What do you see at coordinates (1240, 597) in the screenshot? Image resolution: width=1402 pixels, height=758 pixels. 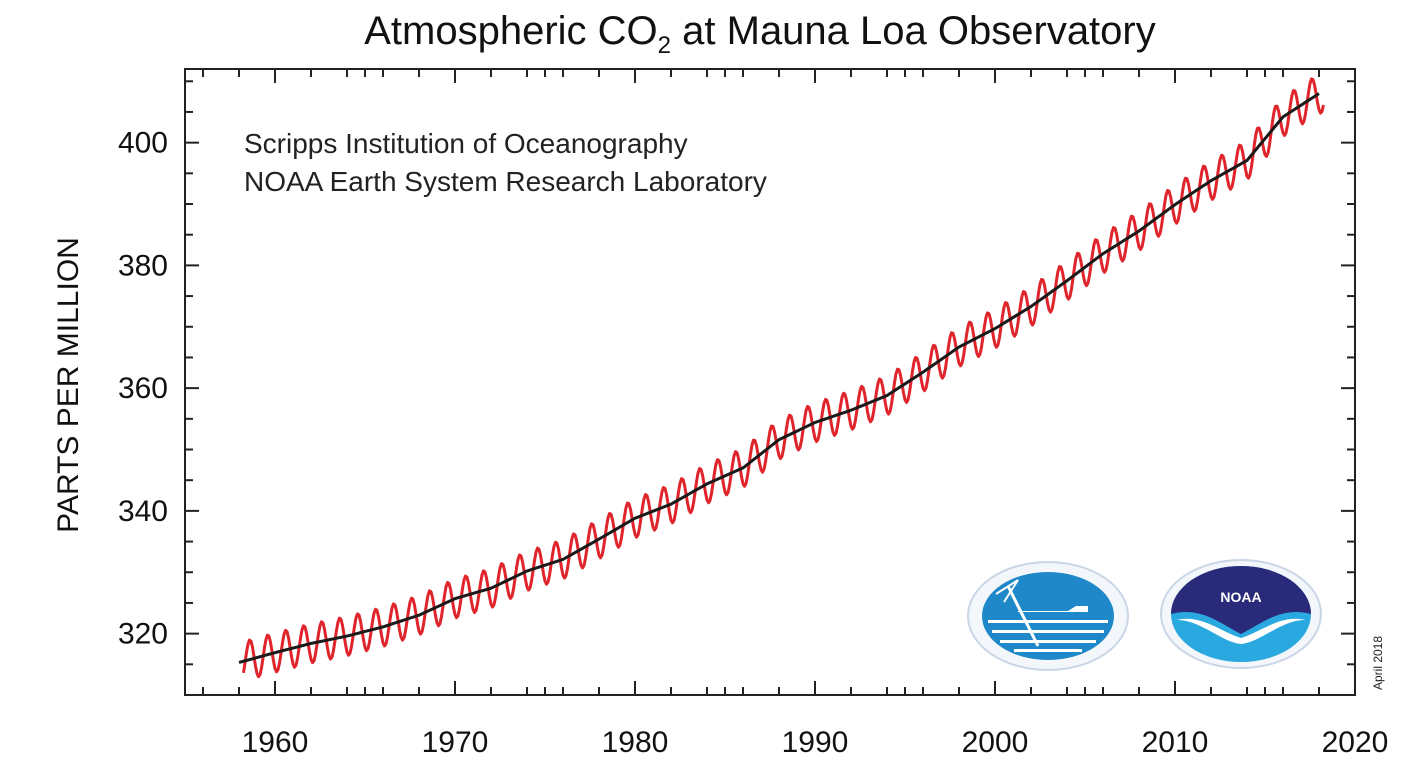 I see `noaa-logo-text: NOAA` at bounding box center [1240, 597].